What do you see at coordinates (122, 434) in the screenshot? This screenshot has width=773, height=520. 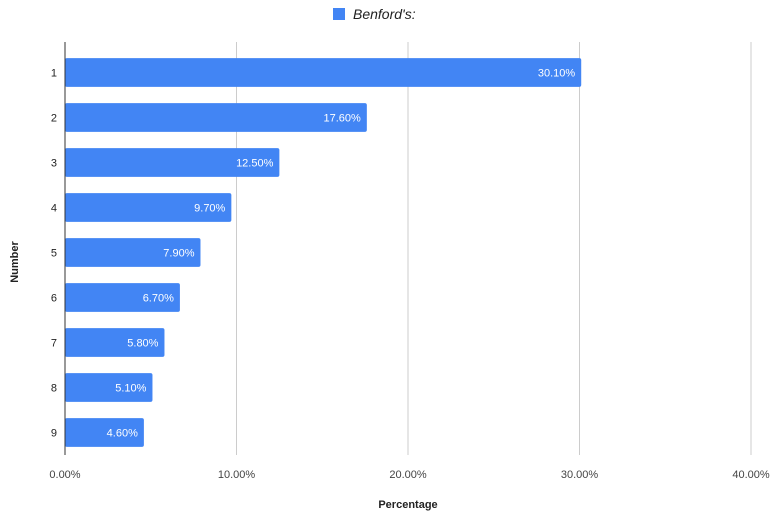 I see `data-label: 4.60%` at bounding box center [122, 434].